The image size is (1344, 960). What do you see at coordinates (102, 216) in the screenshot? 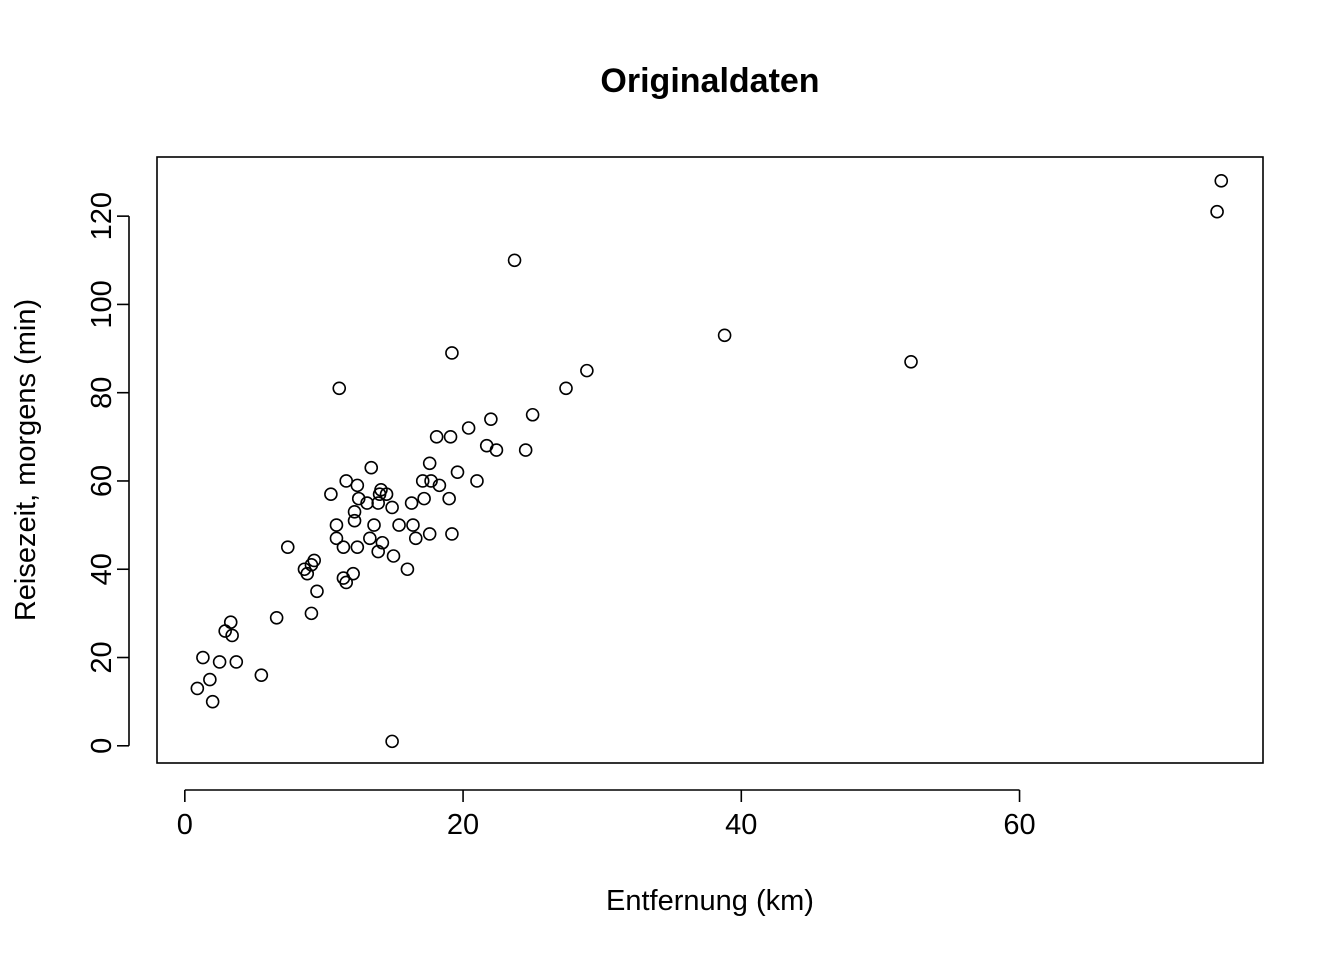
I see `y-tick-label: 120` at bounding box center [102, 216].